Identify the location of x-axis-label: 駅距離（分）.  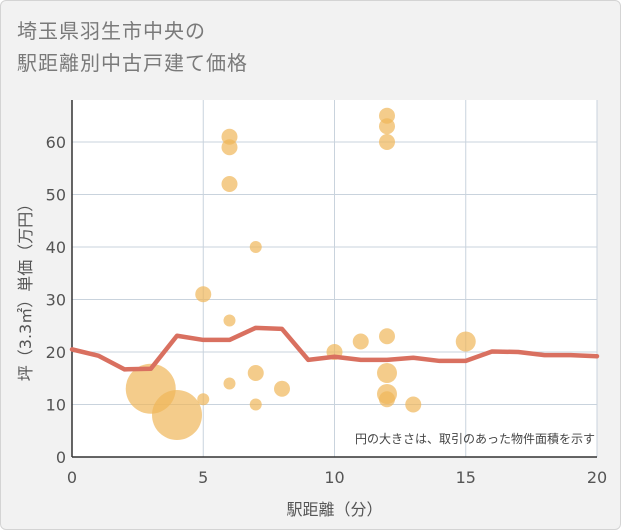
(334, 509).